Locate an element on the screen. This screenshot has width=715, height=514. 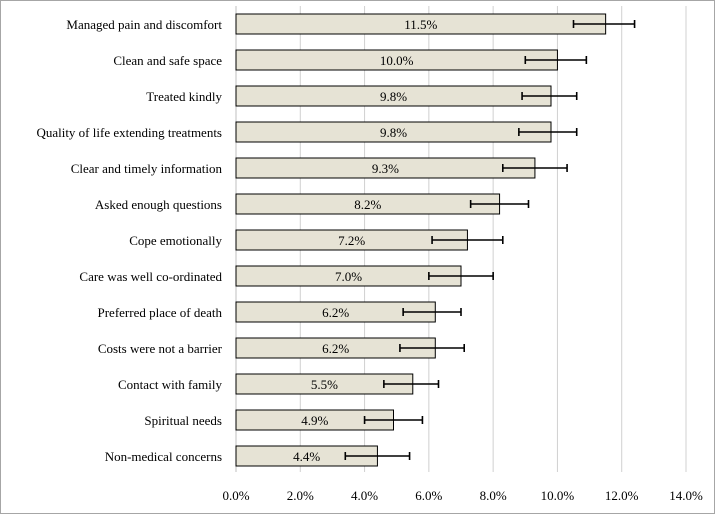
data-label: 10.0% is located at coordinates (397, 60).